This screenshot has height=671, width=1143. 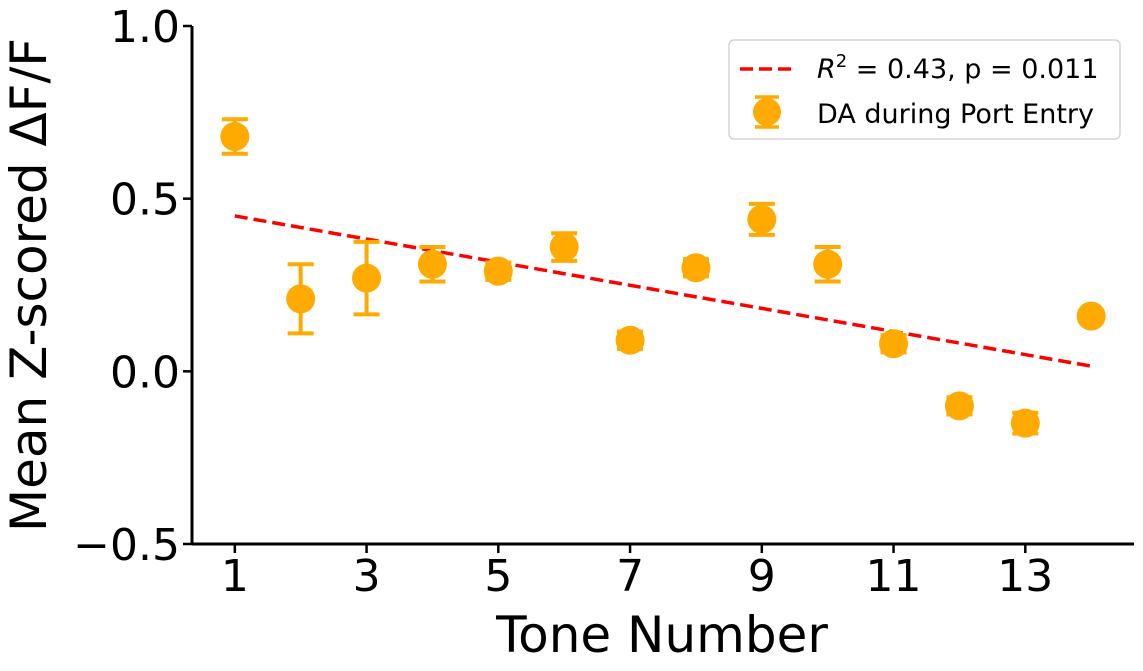 I want to click on x-axis-title: Tone Number, so click(x=661, y=635).